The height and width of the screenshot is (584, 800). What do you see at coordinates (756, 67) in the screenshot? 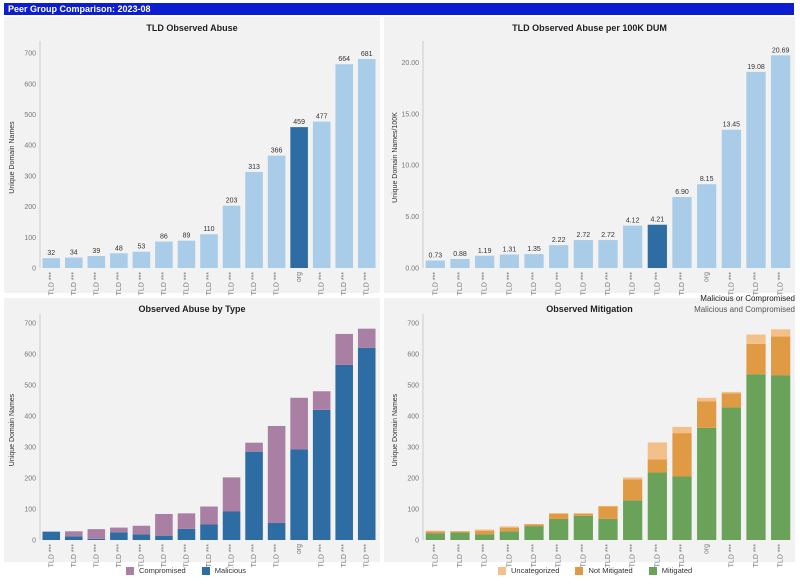
I see `data-label: 19.08` at bounding box center [756, 67].